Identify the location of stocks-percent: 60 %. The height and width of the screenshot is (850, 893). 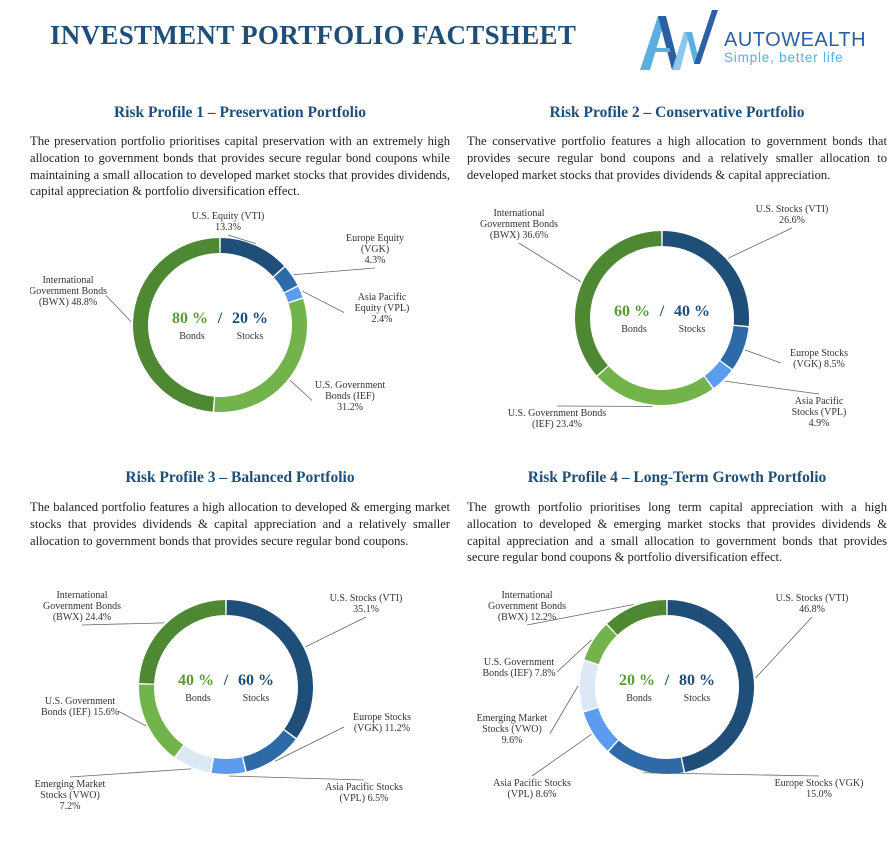
(256, 680).